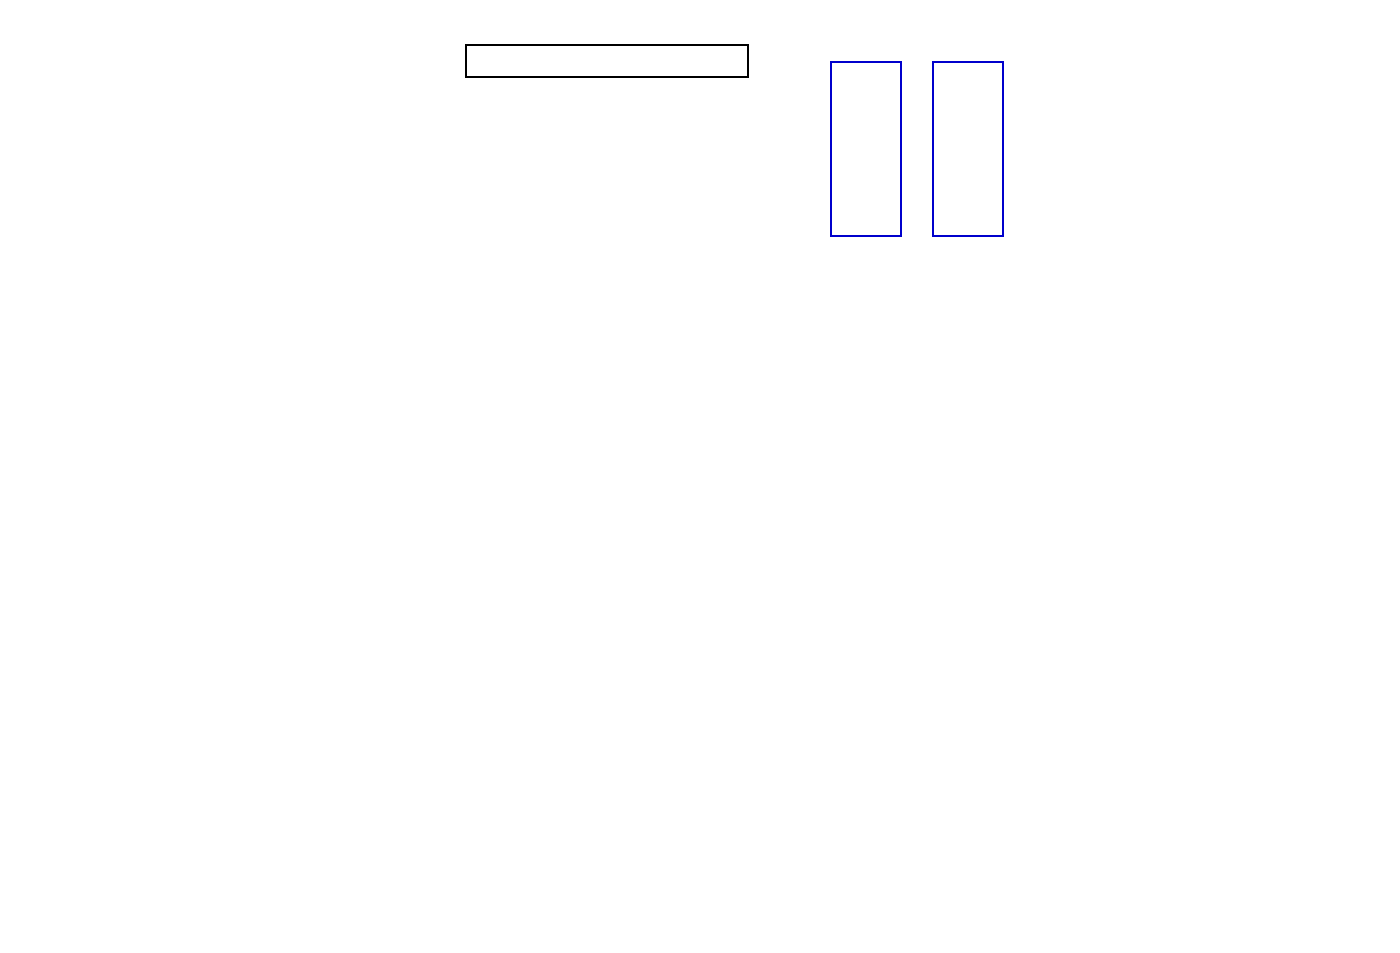 This screenshot has height=953, width=1400. What do you see at coordinates (866, 149) in the screenshot?
I see `with-sky-image` at bounding box center [866, 149].